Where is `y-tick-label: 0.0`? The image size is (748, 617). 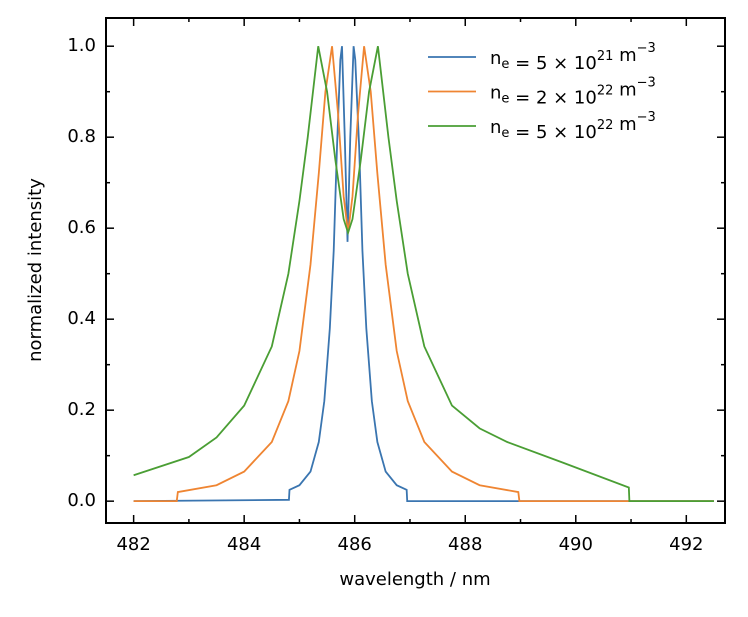 y-tick-label: 0.0 is located at coordinates (81, 500).